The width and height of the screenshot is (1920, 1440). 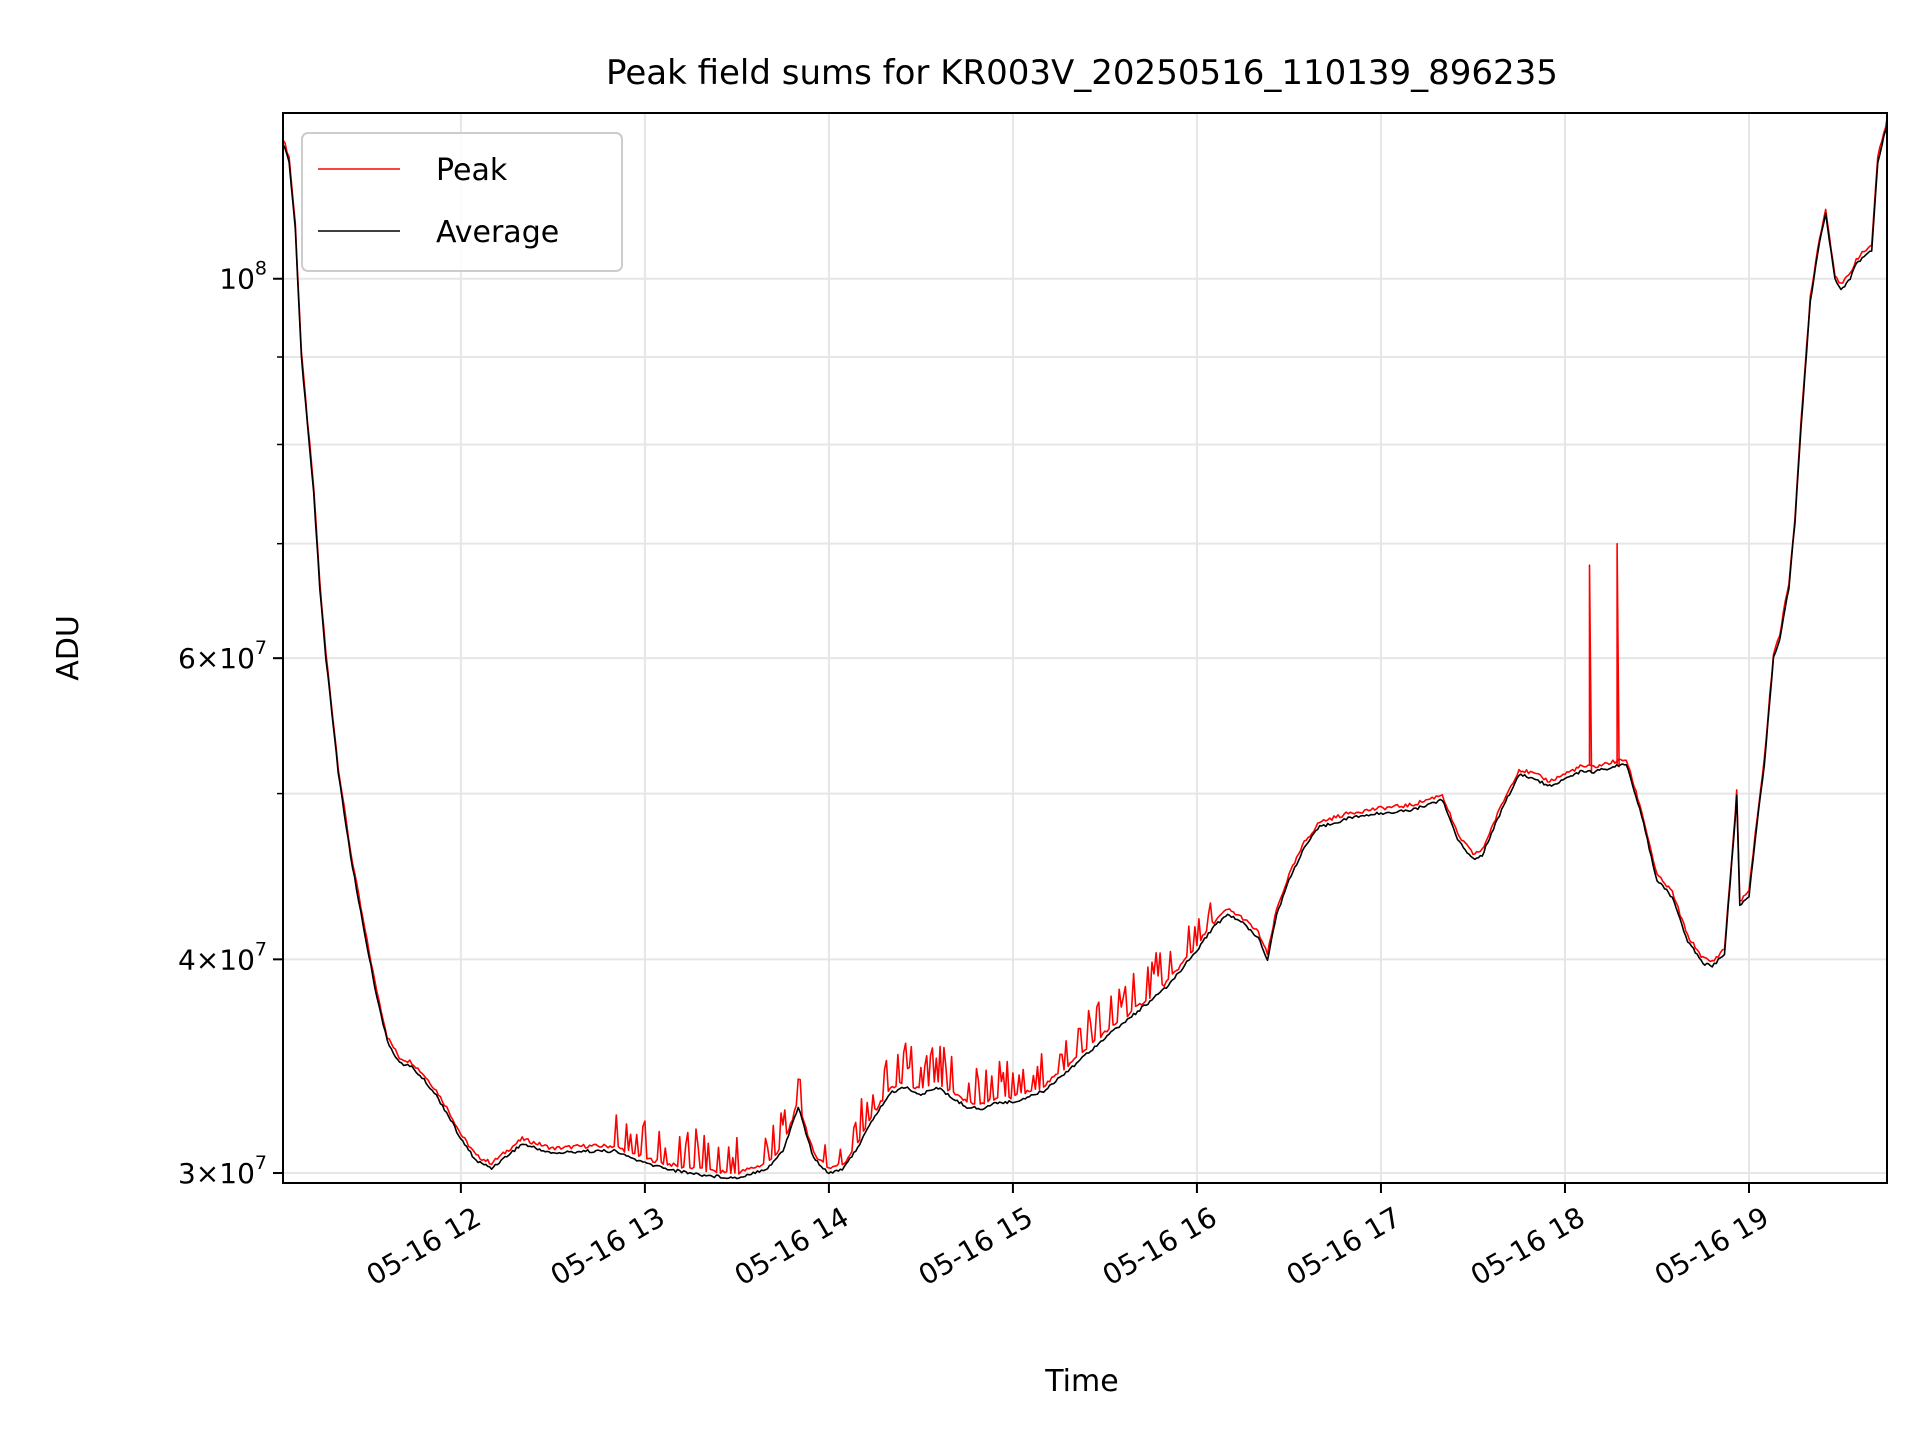 What do you see at coordinates (472, 170) in the screenshot?
I see `legend-peak-label: Peak` at bounding box center [472, 170].